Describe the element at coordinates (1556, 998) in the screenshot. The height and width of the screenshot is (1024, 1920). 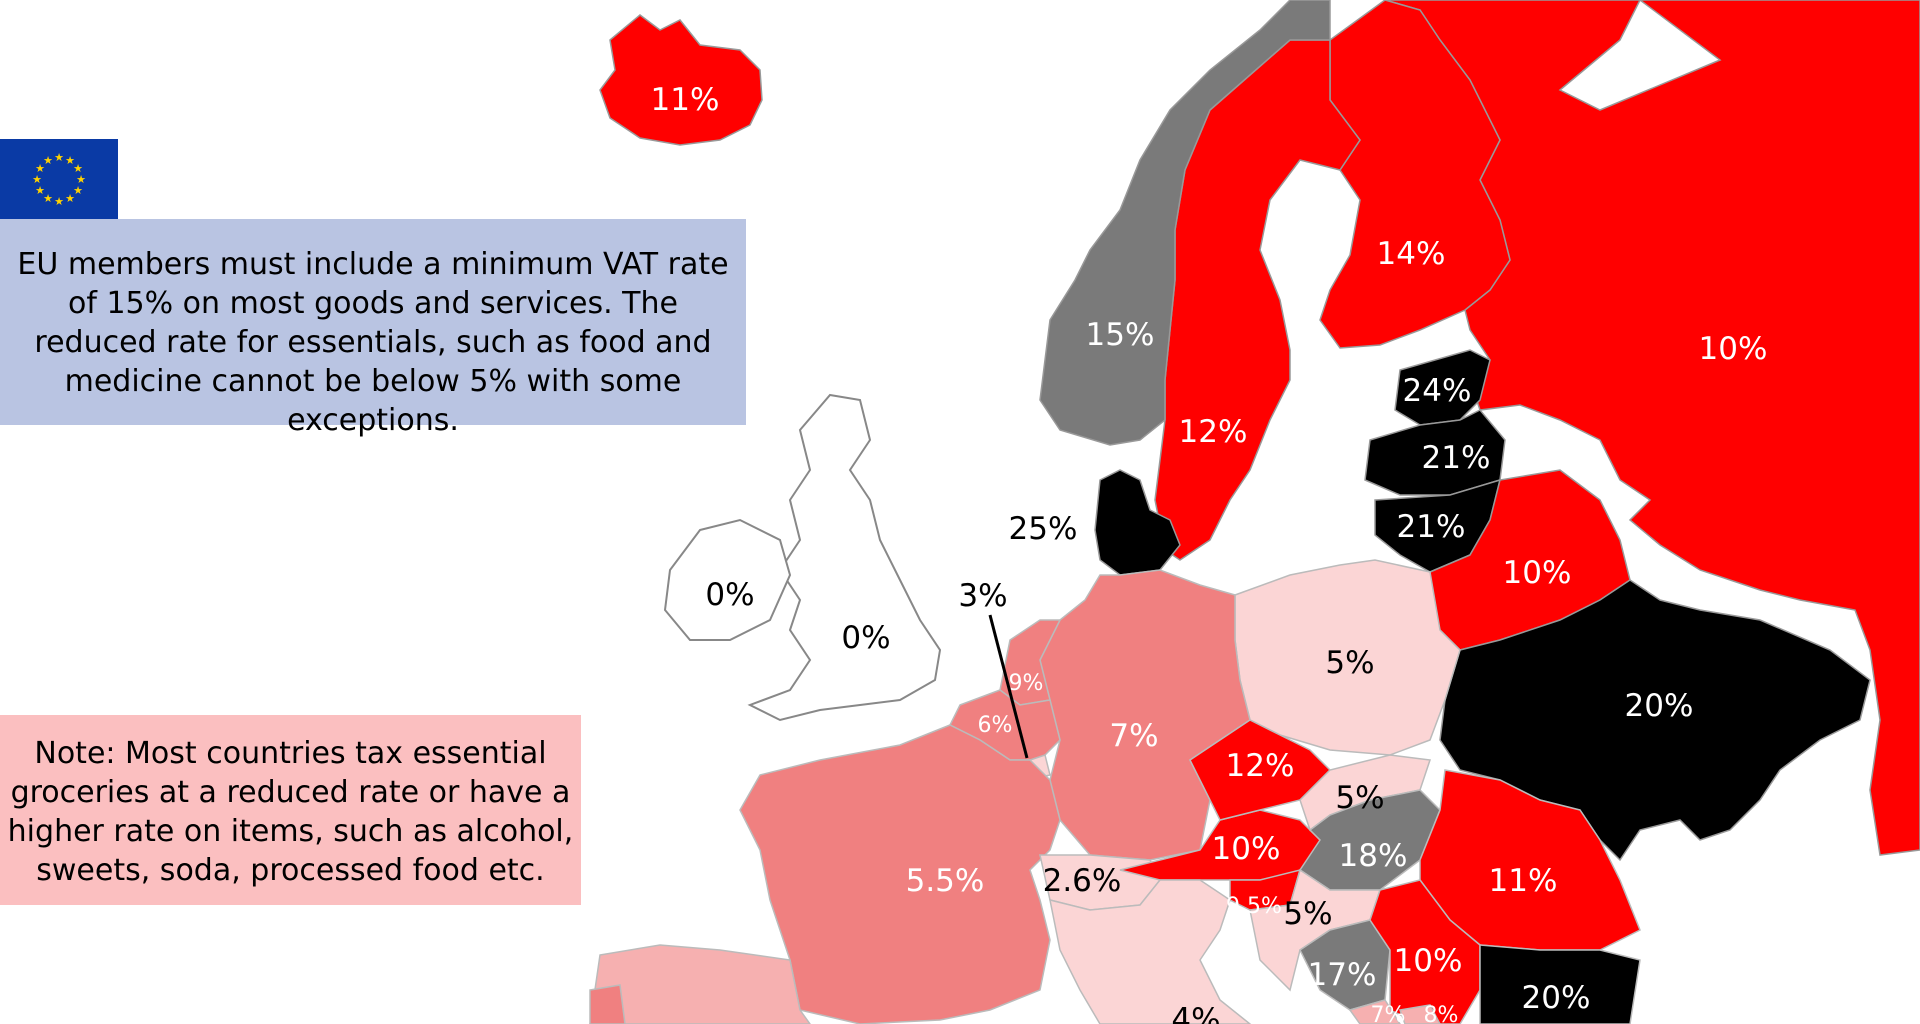
I see `rate-label-bulgaria: 20%` at that location.